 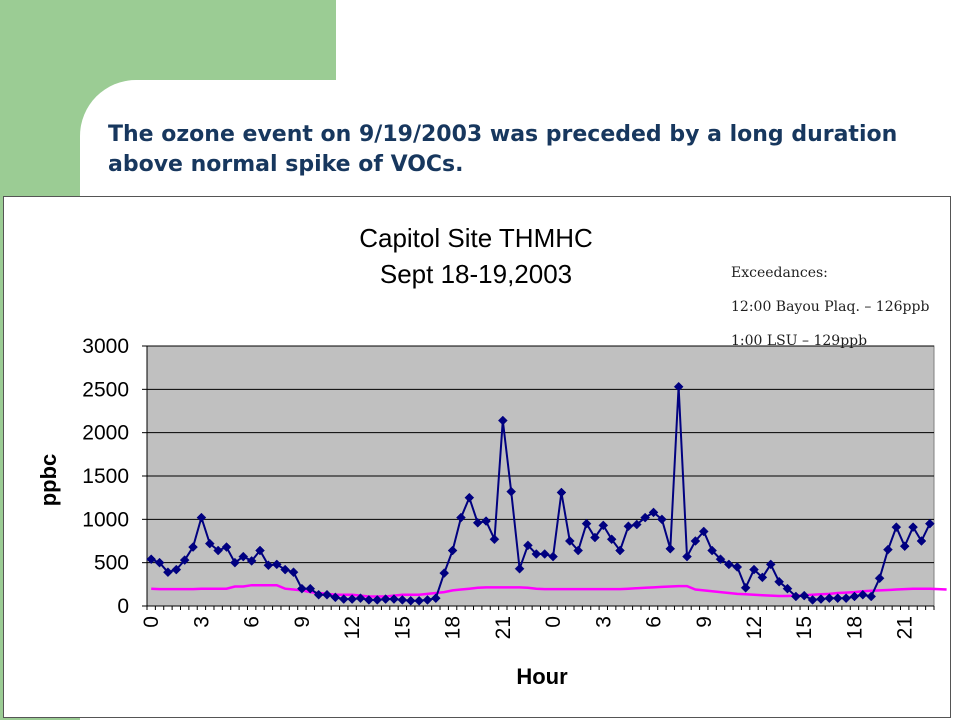 I want to click on x-tick-label: 0, so click(x=151, y=622).